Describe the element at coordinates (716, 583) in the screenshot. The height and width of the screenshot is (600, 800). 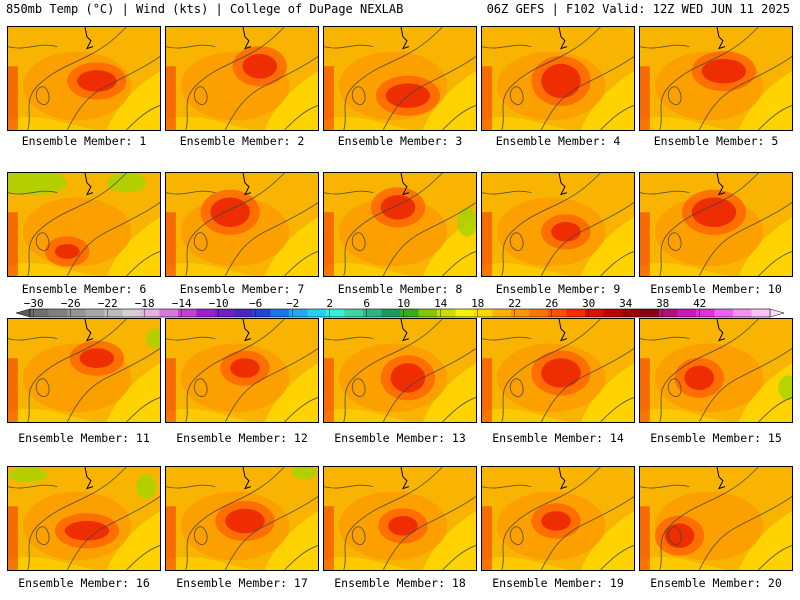
I see `member-caption: Ensemble Member: 20` at that location.